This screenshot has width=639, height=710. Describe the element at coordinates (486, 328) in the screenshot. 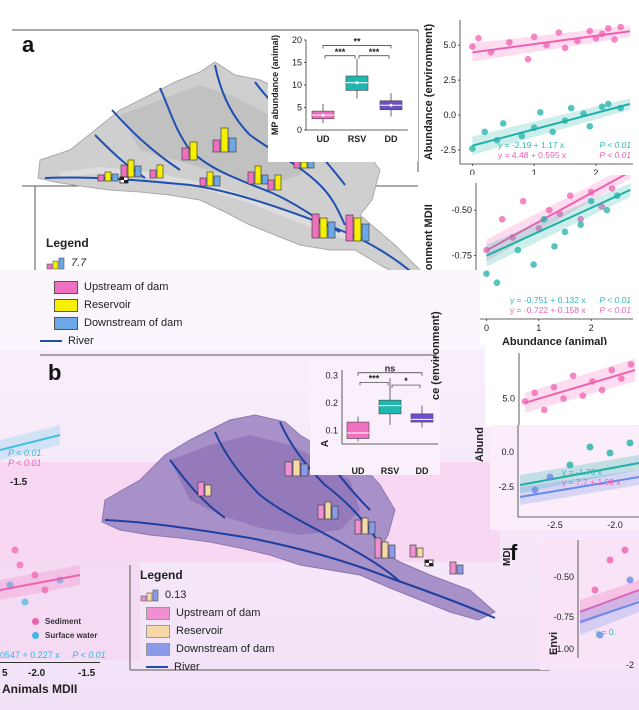

I see `scatD-xtick-0: 0` at that location.